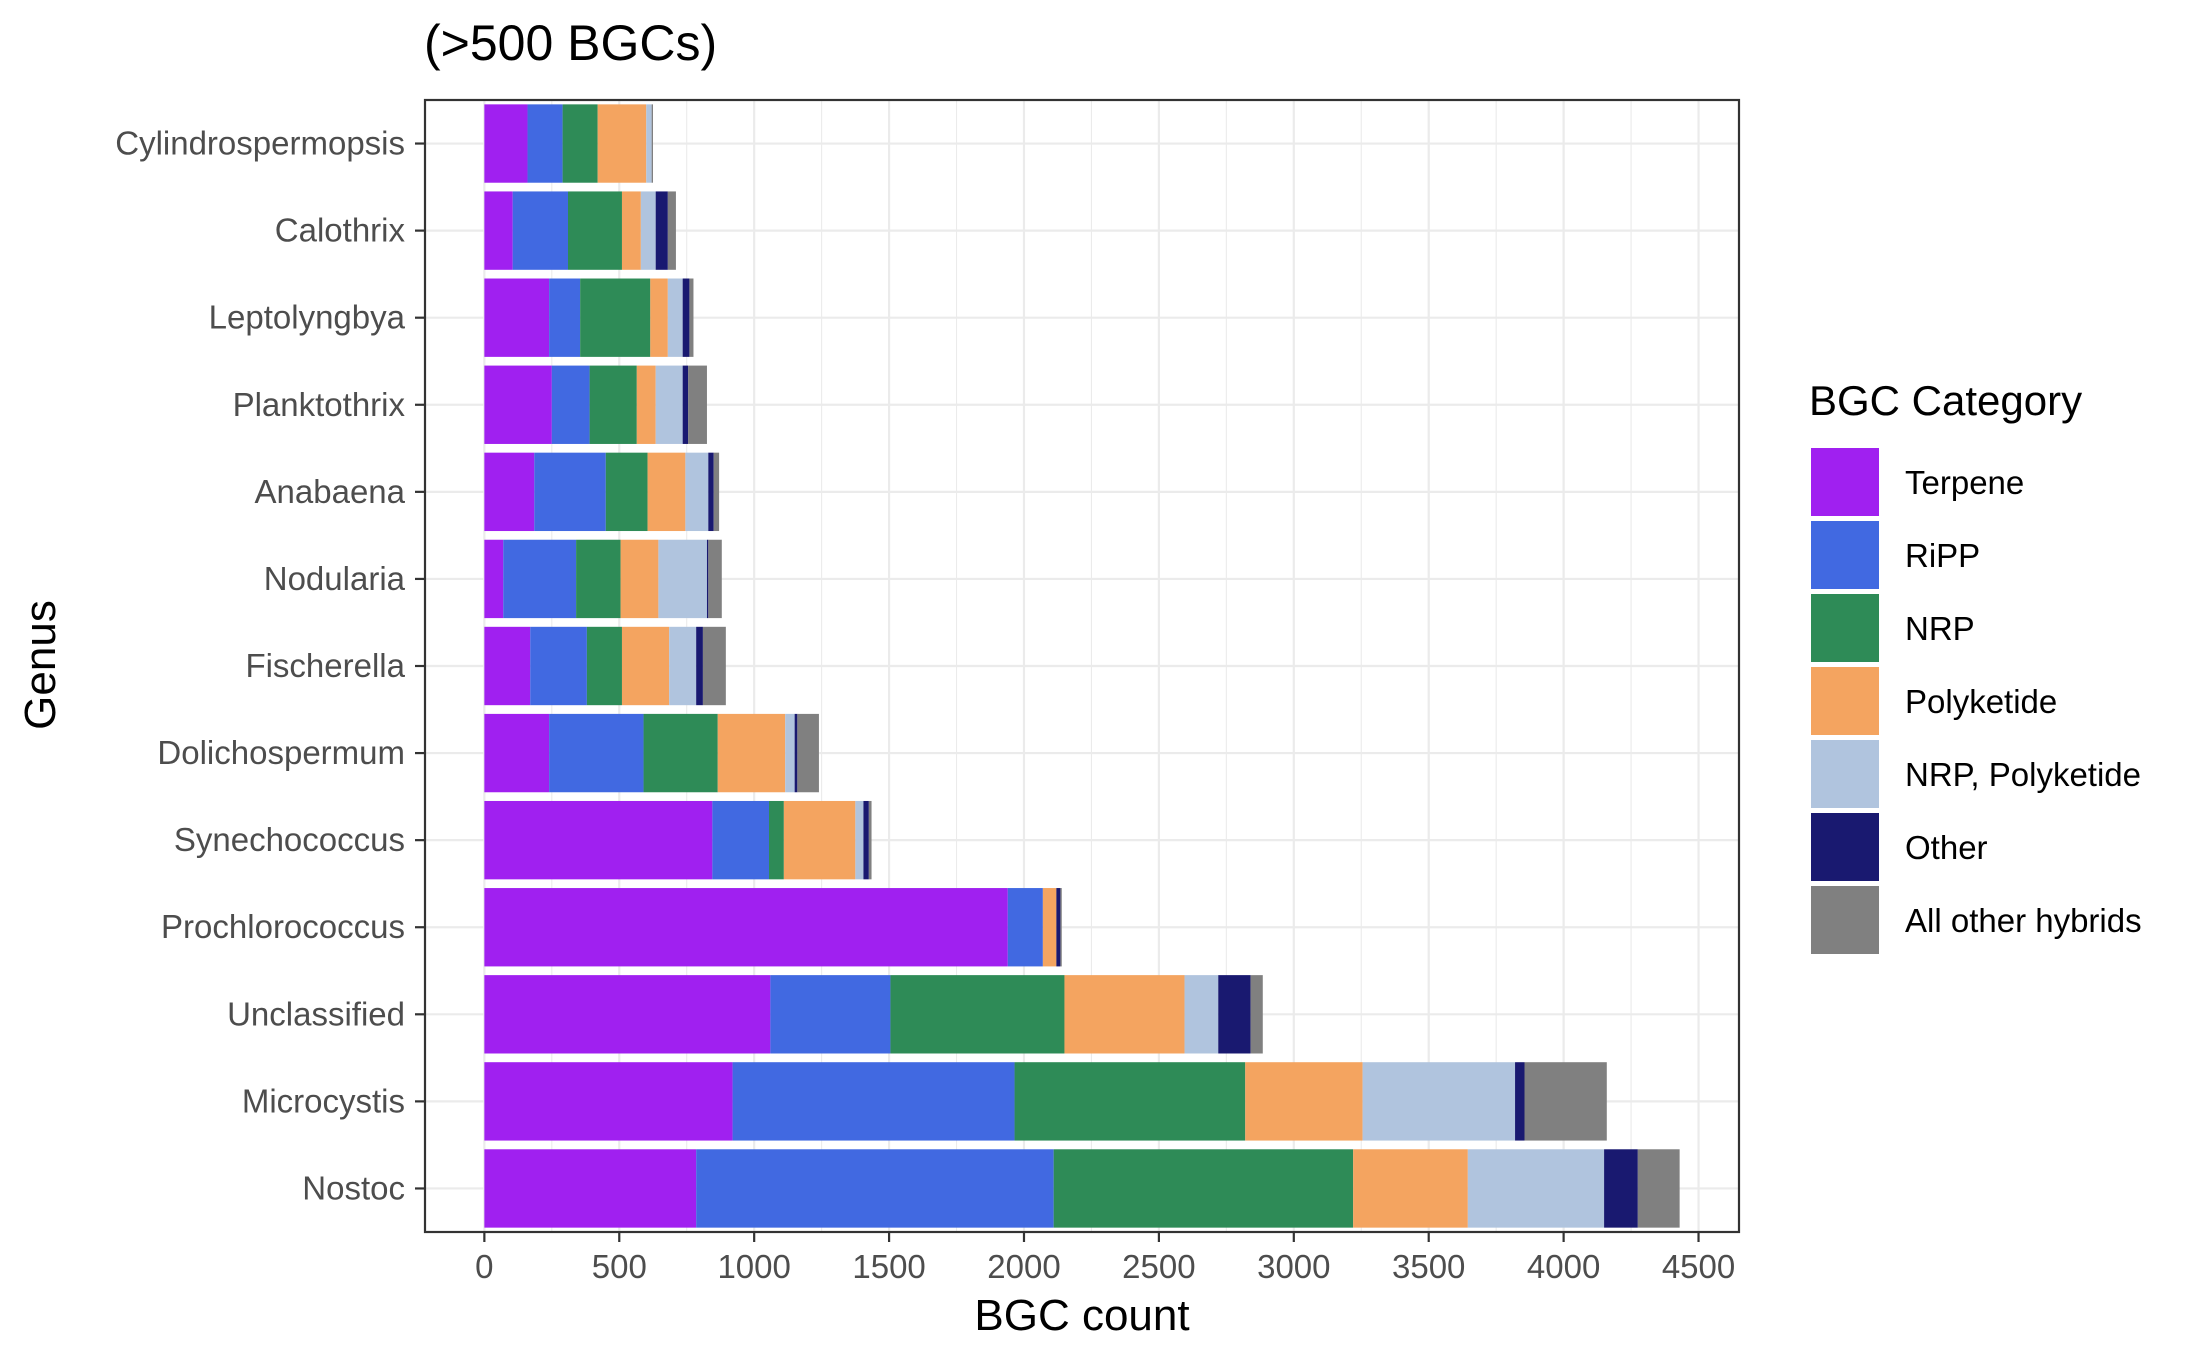 Image resolution: width=2187 pixels, height=1351 pixels. Describe the element at coordinates (1563, 1266) in the screenshot. I see `x-tick-label: 4000` at that location.